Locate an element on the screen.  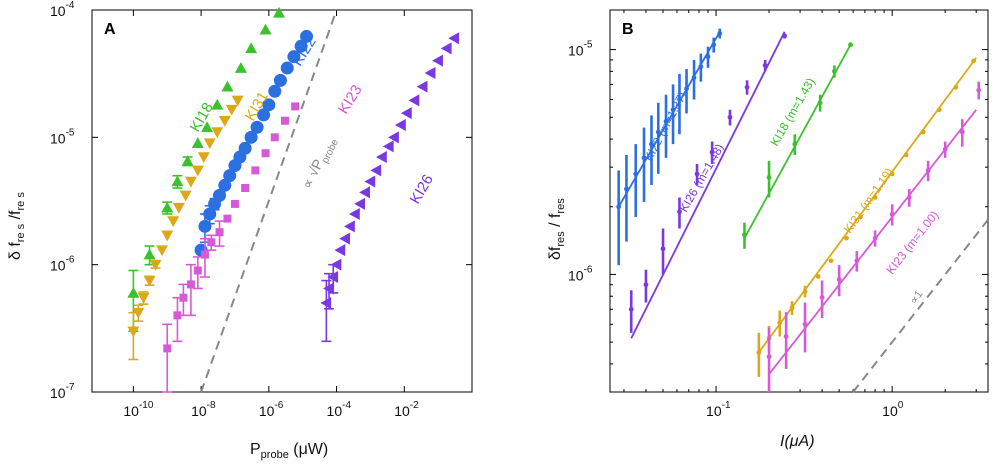
panel-b-ylabel-sub1: res is located at coordinates (561, 239).